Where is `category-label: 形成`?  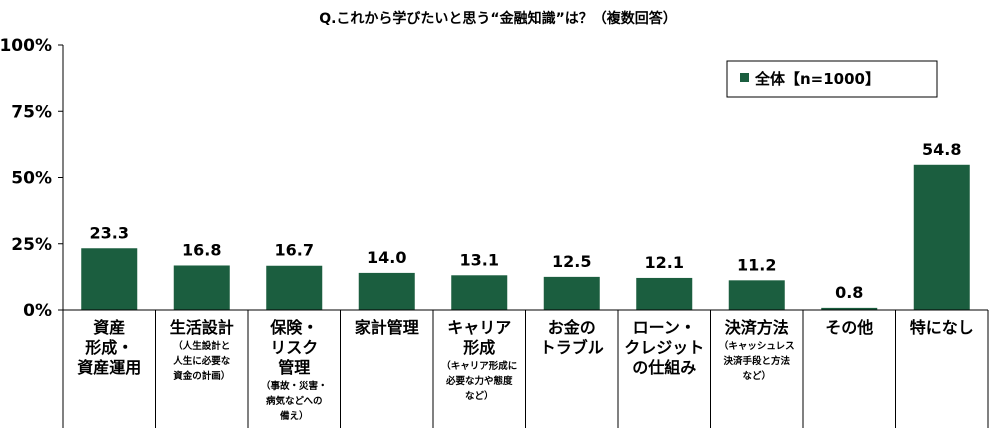
category-label: 形成 is located at coordinates (479, 347).